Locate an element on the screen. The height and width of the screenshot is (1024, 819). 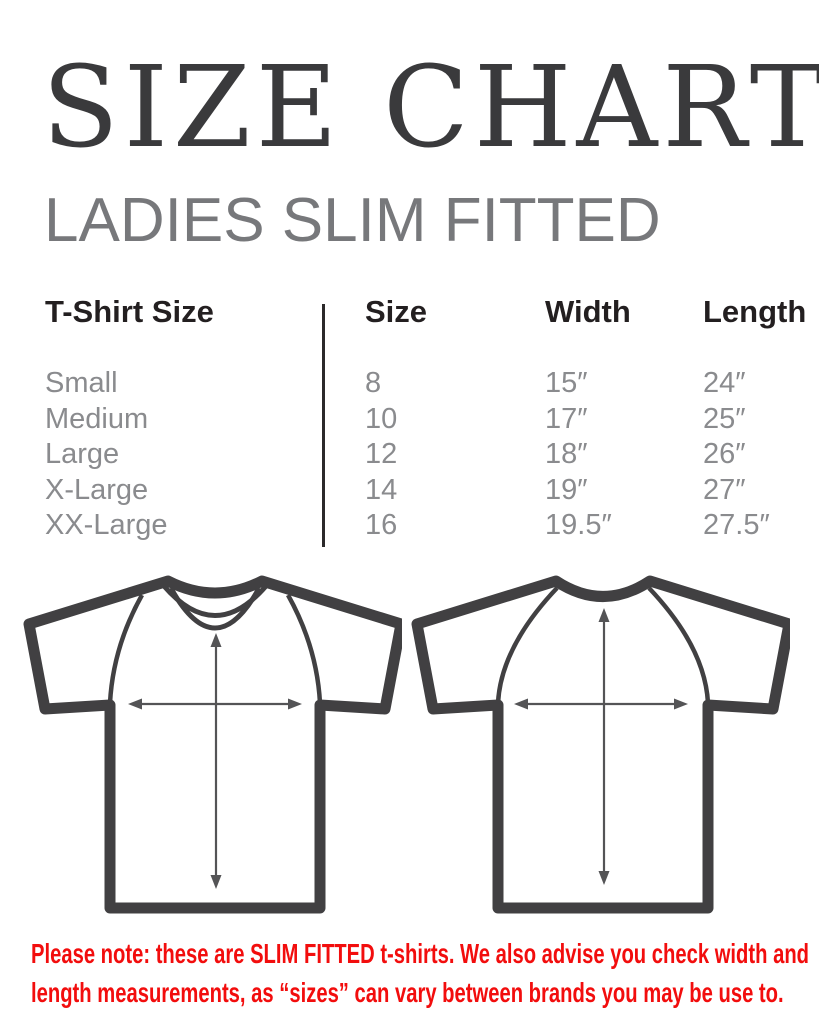
page-subtitle: LADIES SLIM FITTED is located at coordinates (352, 220).